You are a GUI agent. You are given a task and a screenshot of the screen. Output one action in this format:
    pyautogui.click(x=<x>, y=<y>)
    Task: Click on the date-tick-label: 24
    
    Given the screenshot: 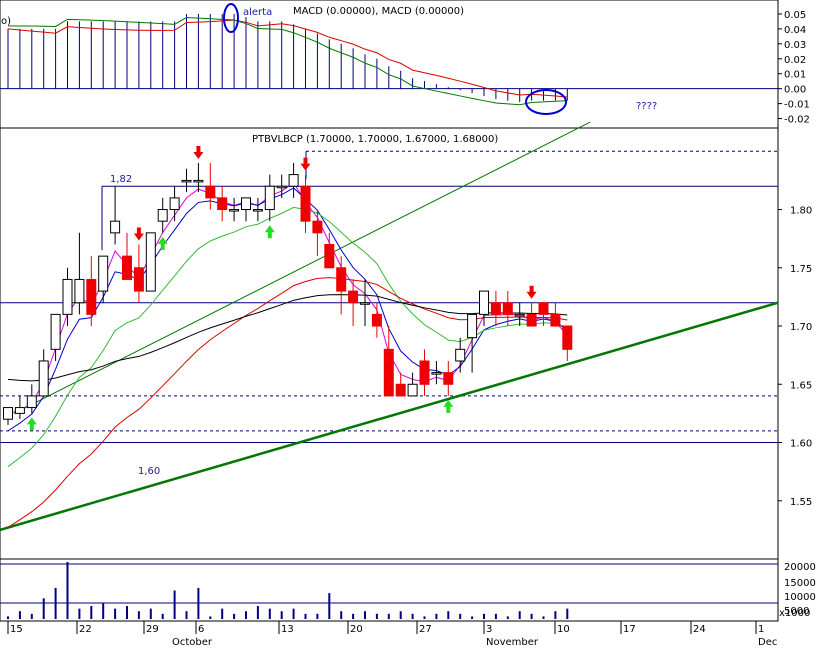 What is the action you would take?
    pyautogui.click(x=699, y=629)
    